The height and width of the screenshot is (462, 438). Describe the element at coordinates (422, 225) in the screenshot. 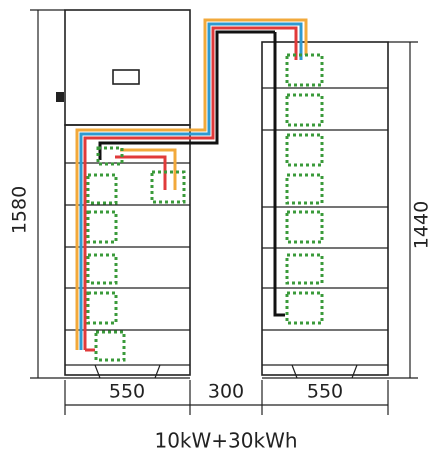

I see `right-height: 1440` at that location.